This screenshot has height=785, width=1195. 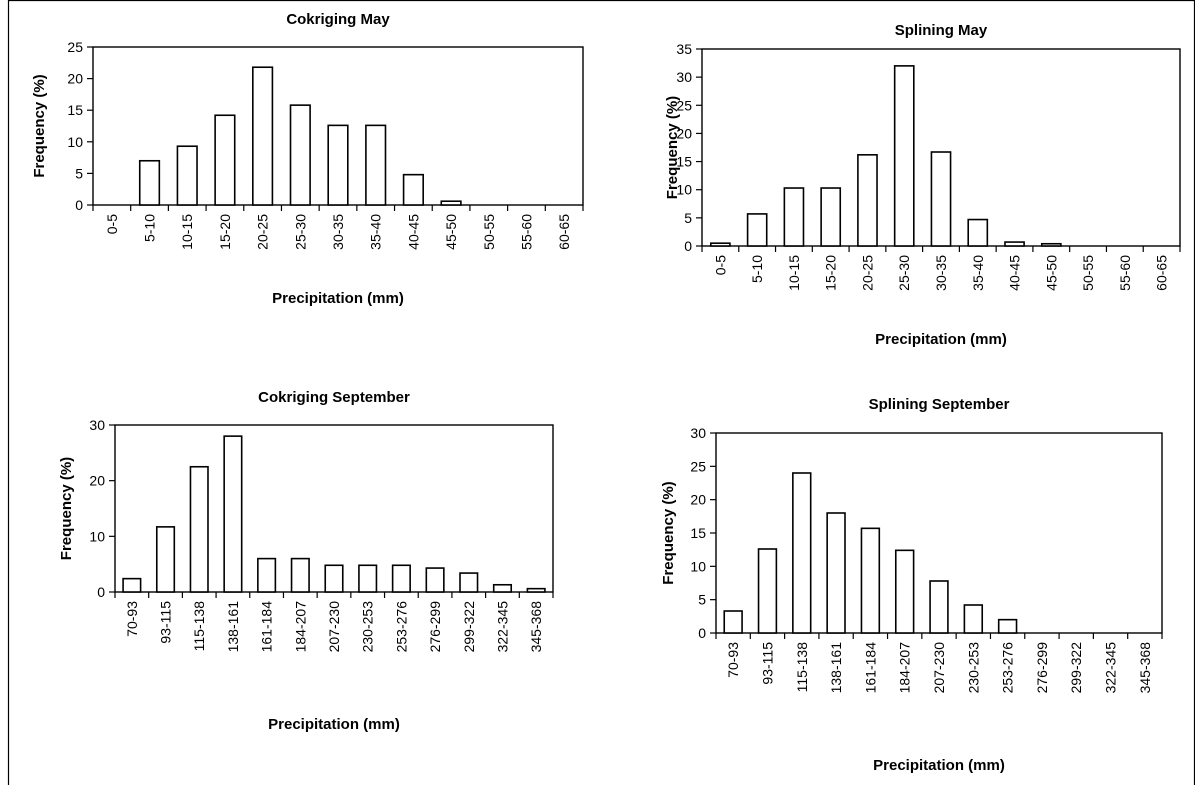 What do you see at coordinates (939, 404) in the screenshot?
I see `chart-title: Splining September` at bounding box center [939, 404].